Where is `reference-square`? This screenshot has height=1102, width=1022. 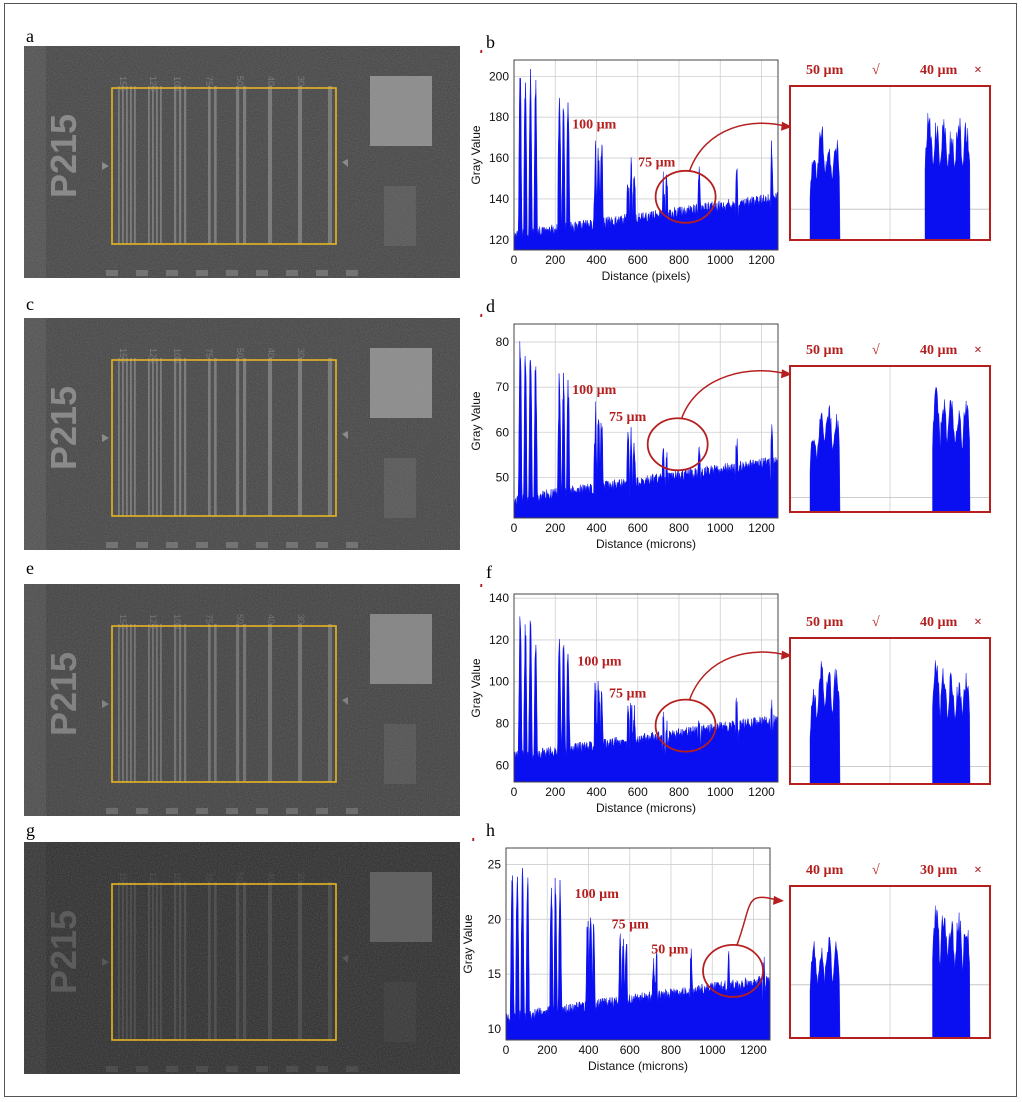
reference-square is located at coordinates (401, 649).